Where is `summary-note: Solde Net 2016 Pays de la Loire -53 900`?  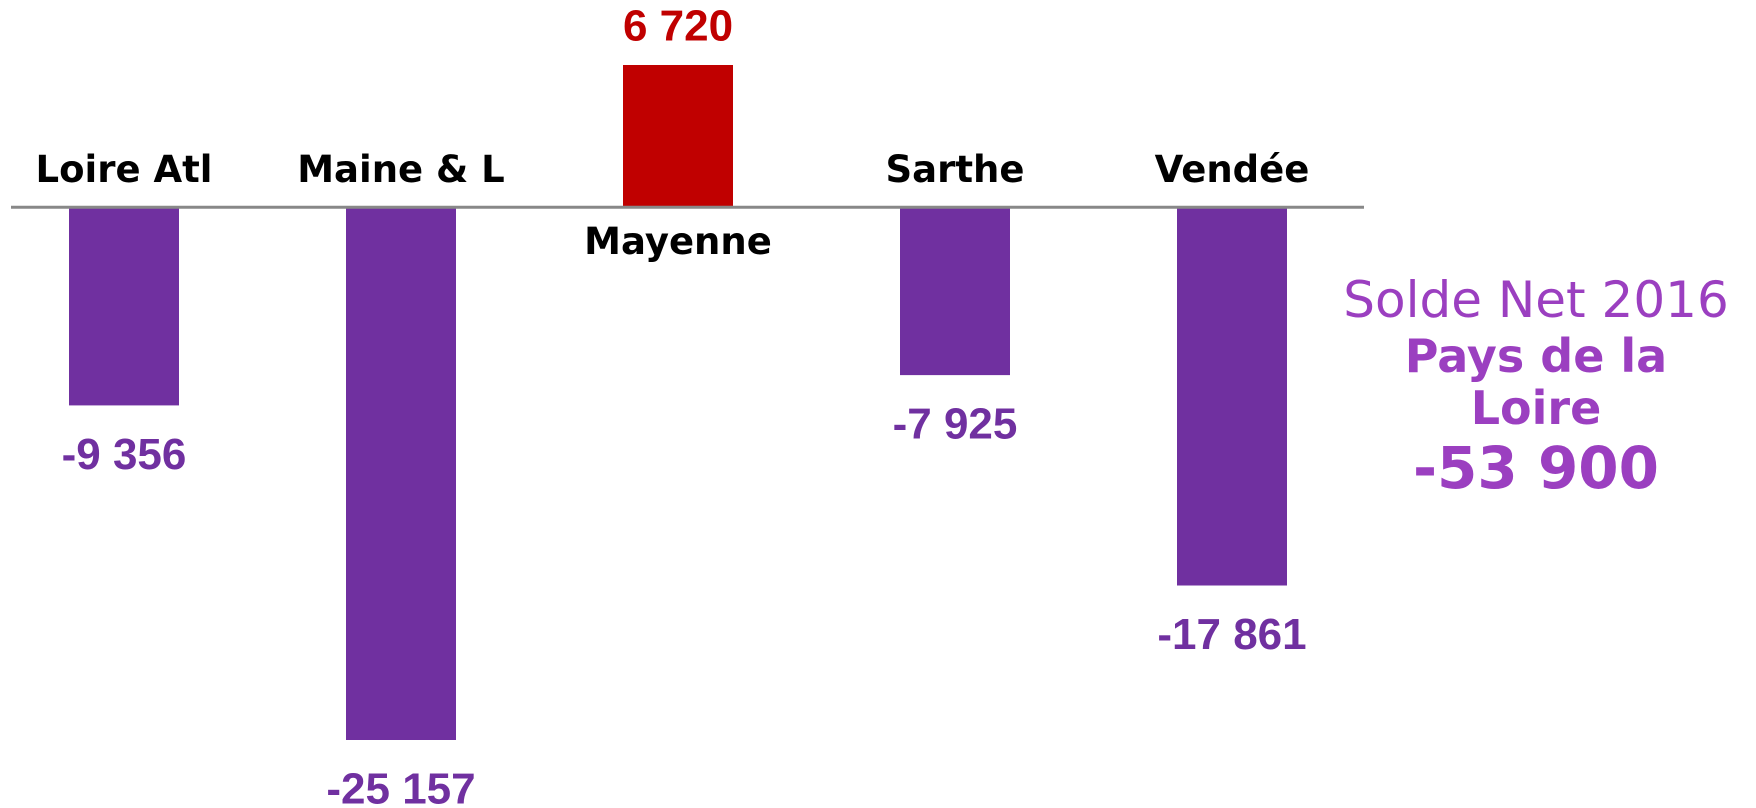
summary-note: Solde Net 2016 Pays de la Loire -53 900 is located at coordinates (1536, 387).